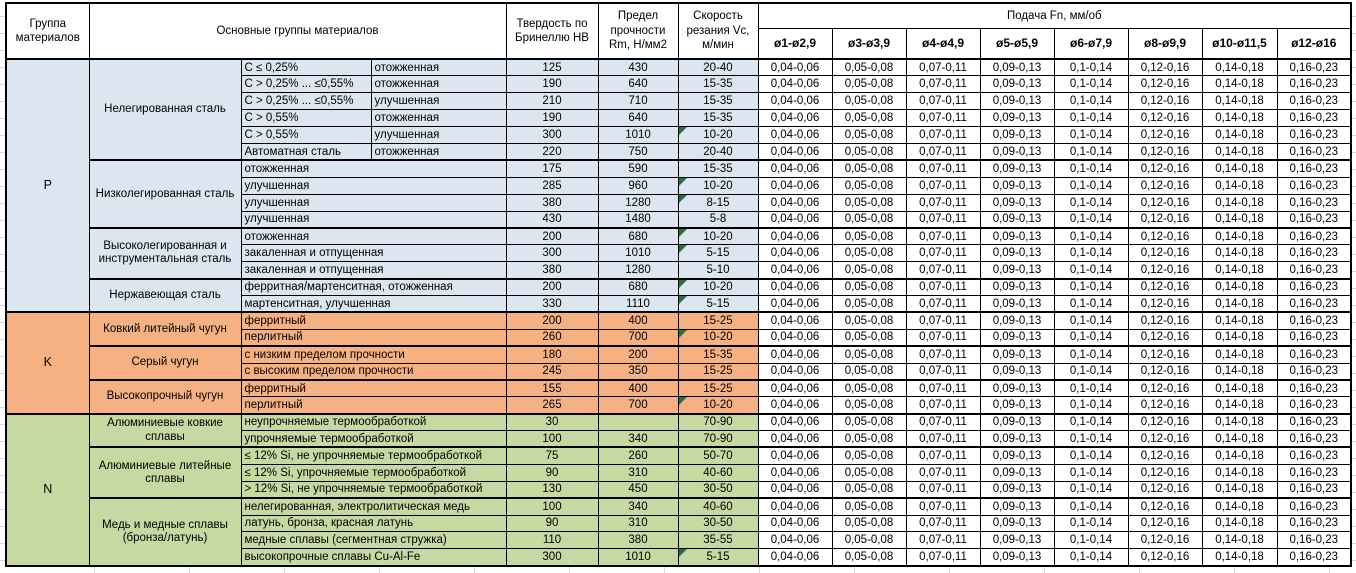 This screenshot has width=1356, height=573. What do you see at coordinates (552, 540) in the screenshot?
I see `hardness-cell: 110` at bounding box center [552, 540].